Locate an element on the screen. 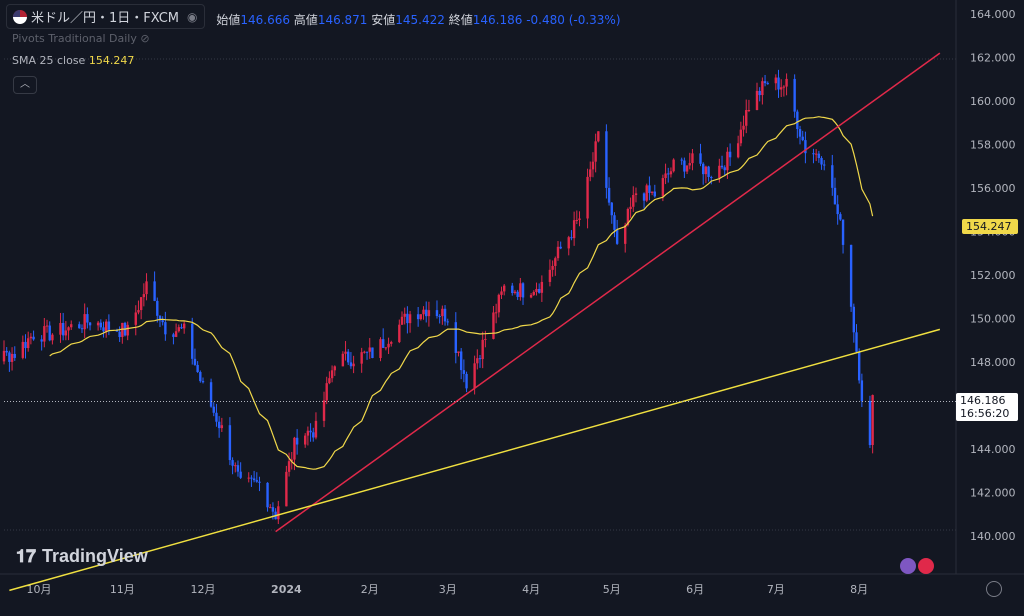 The width and height of the screenshot is (1024, 616). y-tick-label: 144.000 is located at coordinates (993, 449).